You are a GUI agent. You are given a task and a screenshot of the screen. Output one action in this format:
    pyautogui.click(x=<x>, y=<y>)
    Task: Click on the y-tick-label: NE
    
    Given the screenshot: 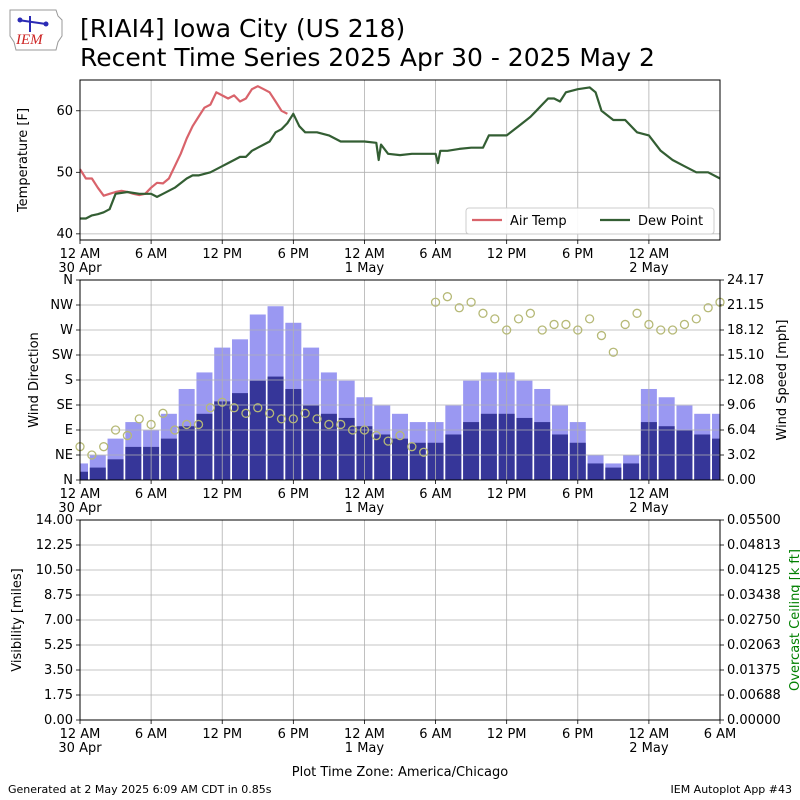 What is the action you would take?
    pyautogui.click(x=64, y=455)
    